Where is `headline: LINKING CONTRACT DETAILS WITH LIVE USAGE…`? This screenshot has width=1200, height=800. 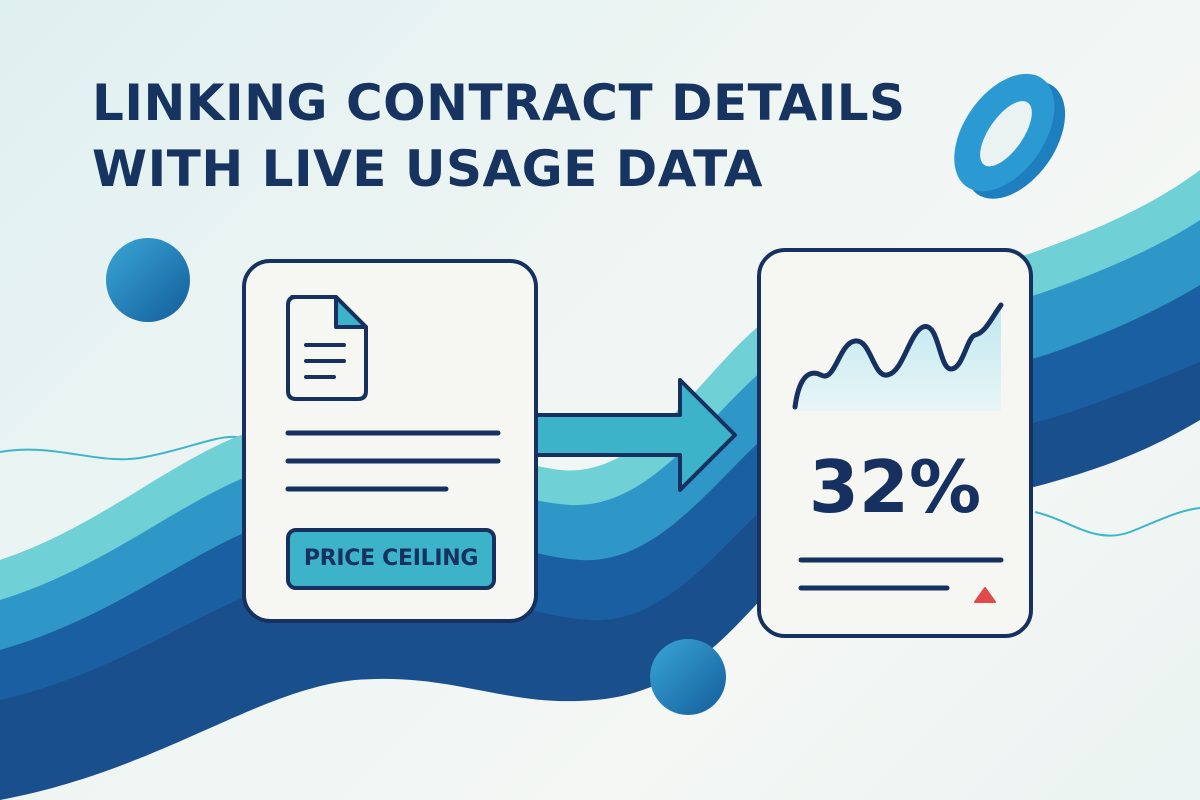 headline: LINKING CONTRACT DETAILS WITH LIVE USAGE… is located at coordinates (499, 136).